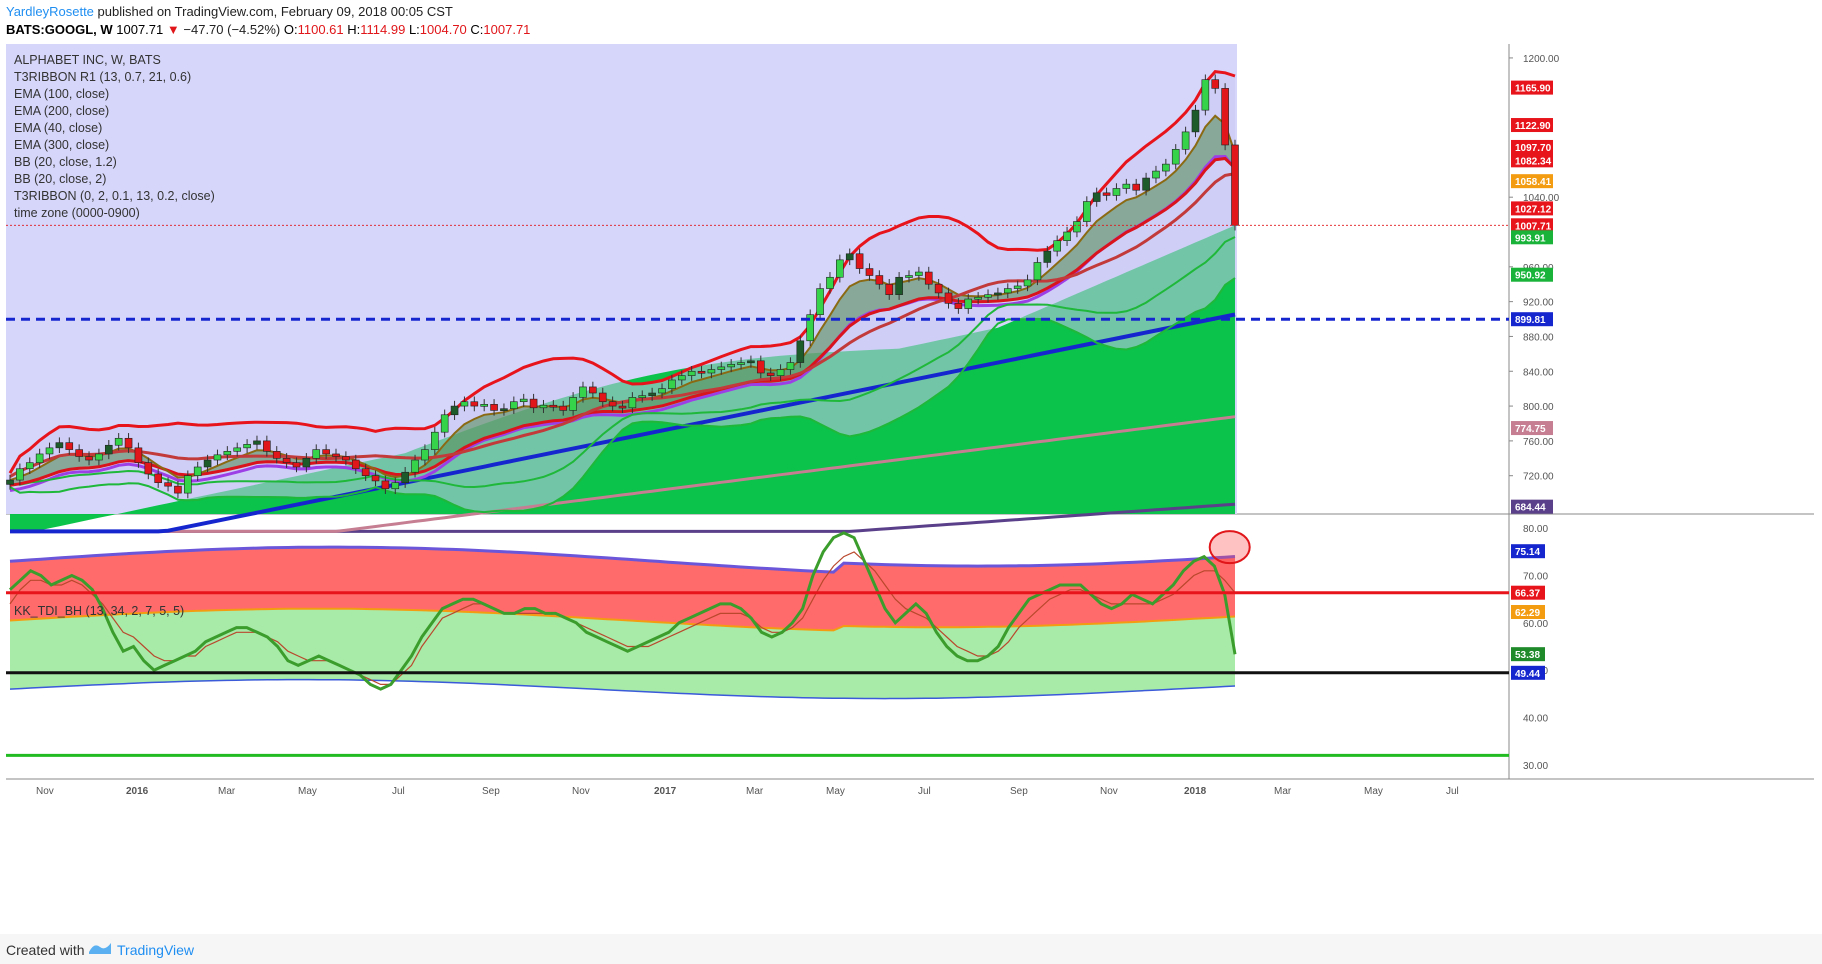 Image resolution: width=1822 pixels, height=964 pixels. I want to click on price-scale-label: 899.81, so click(1530, 320).